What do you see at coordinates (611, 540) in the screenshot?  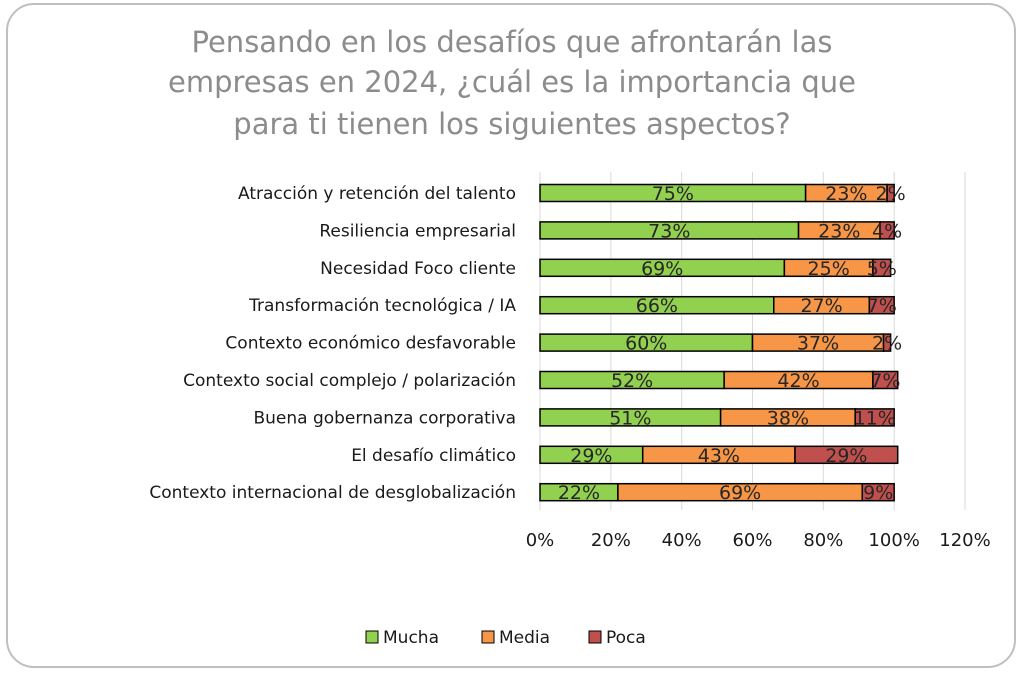 I see `x-tick-label: 20%` at bounding box center [611, 540].